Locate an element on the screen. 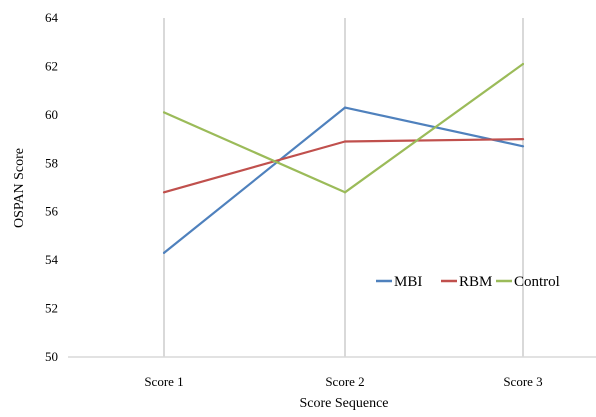 The height and width of the screenshot is (417, 596). y-tick-label: 52 is located at coordinates (51, 308).